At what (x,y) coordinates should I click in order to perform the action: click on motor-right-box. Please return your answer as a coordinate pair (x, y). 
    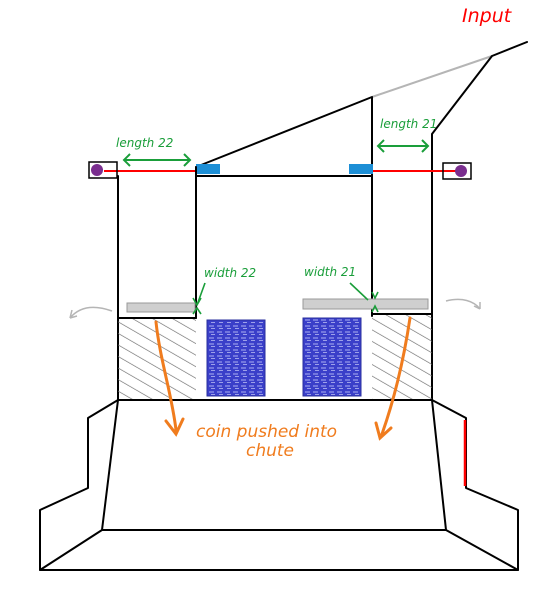
    Looking at the image, I should click on (457, 171).